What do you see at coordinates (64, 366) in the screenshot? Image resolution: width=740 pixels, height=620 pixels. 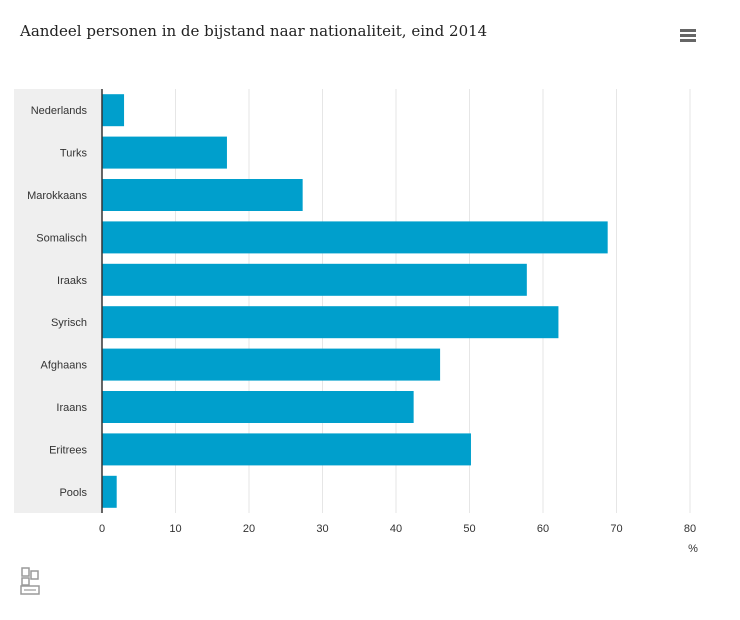 I see `category-label: Afghaans` at bounding box center [64, 366].